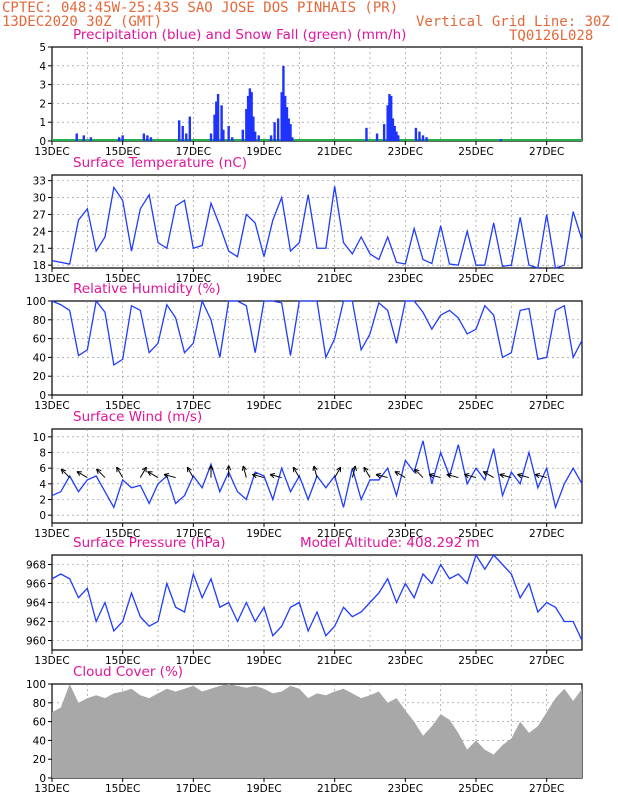 This screenshot has height=800, width=618. Describe the element at coordinates (39, 704) in the screenshot. I see `y-tick-label: 80` at that location.